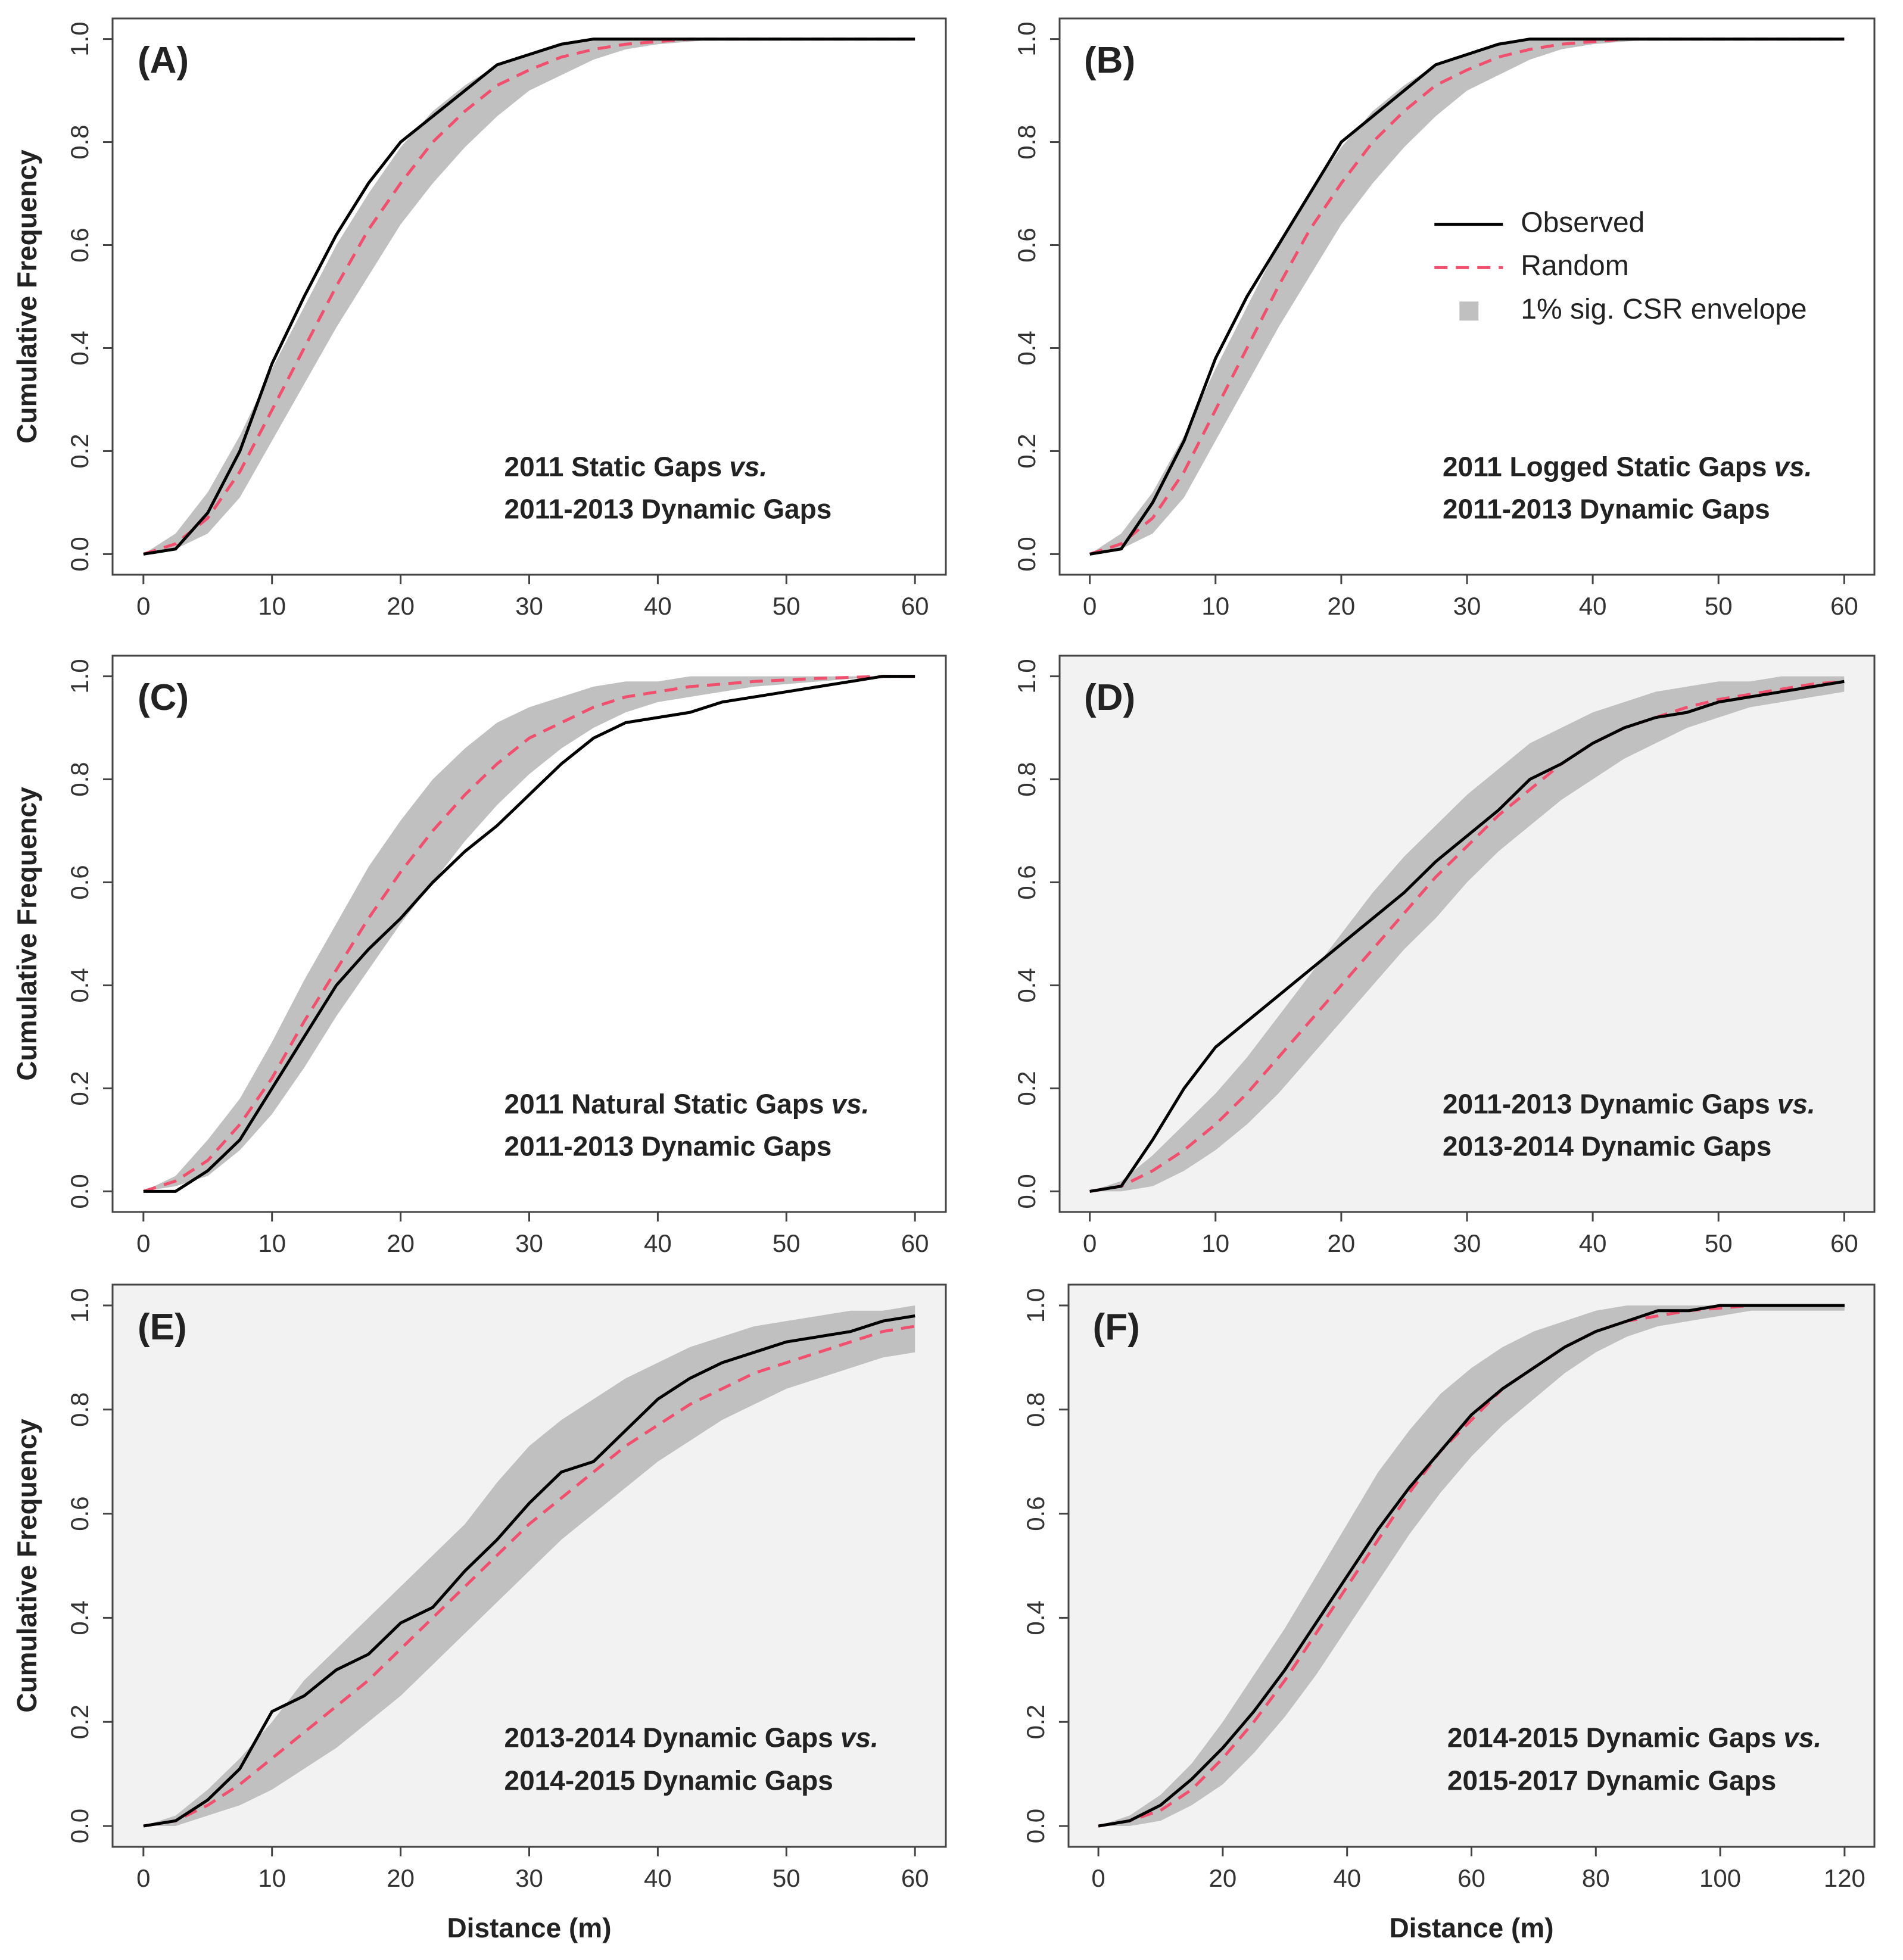 The width and height of the screenshot is (1903, 1960). Describe the element at coordinates (1116, 1327) in the screenshot. I see `panel-label: (F)` at that location.